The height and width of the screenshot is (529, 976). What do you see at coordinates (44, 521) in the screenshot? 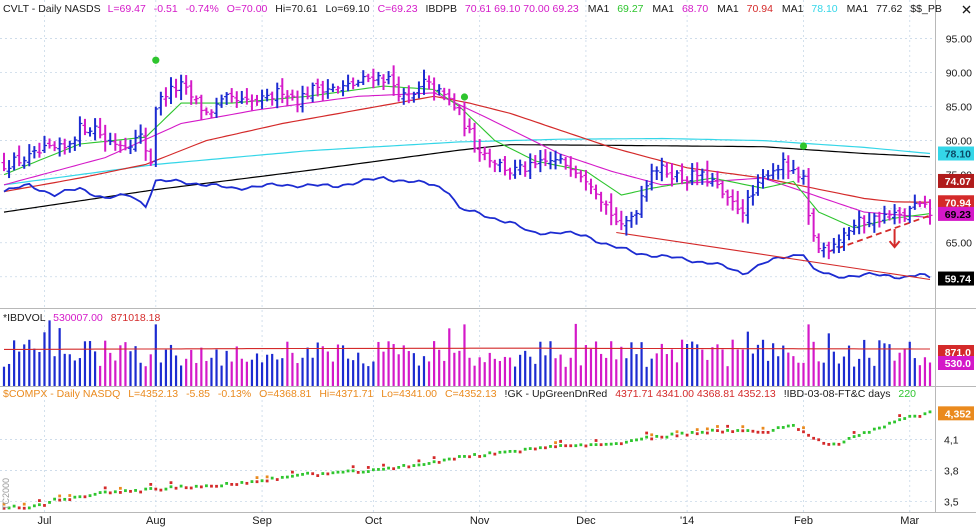
I see `month-label: Jul` at bounding box center [44, 521].